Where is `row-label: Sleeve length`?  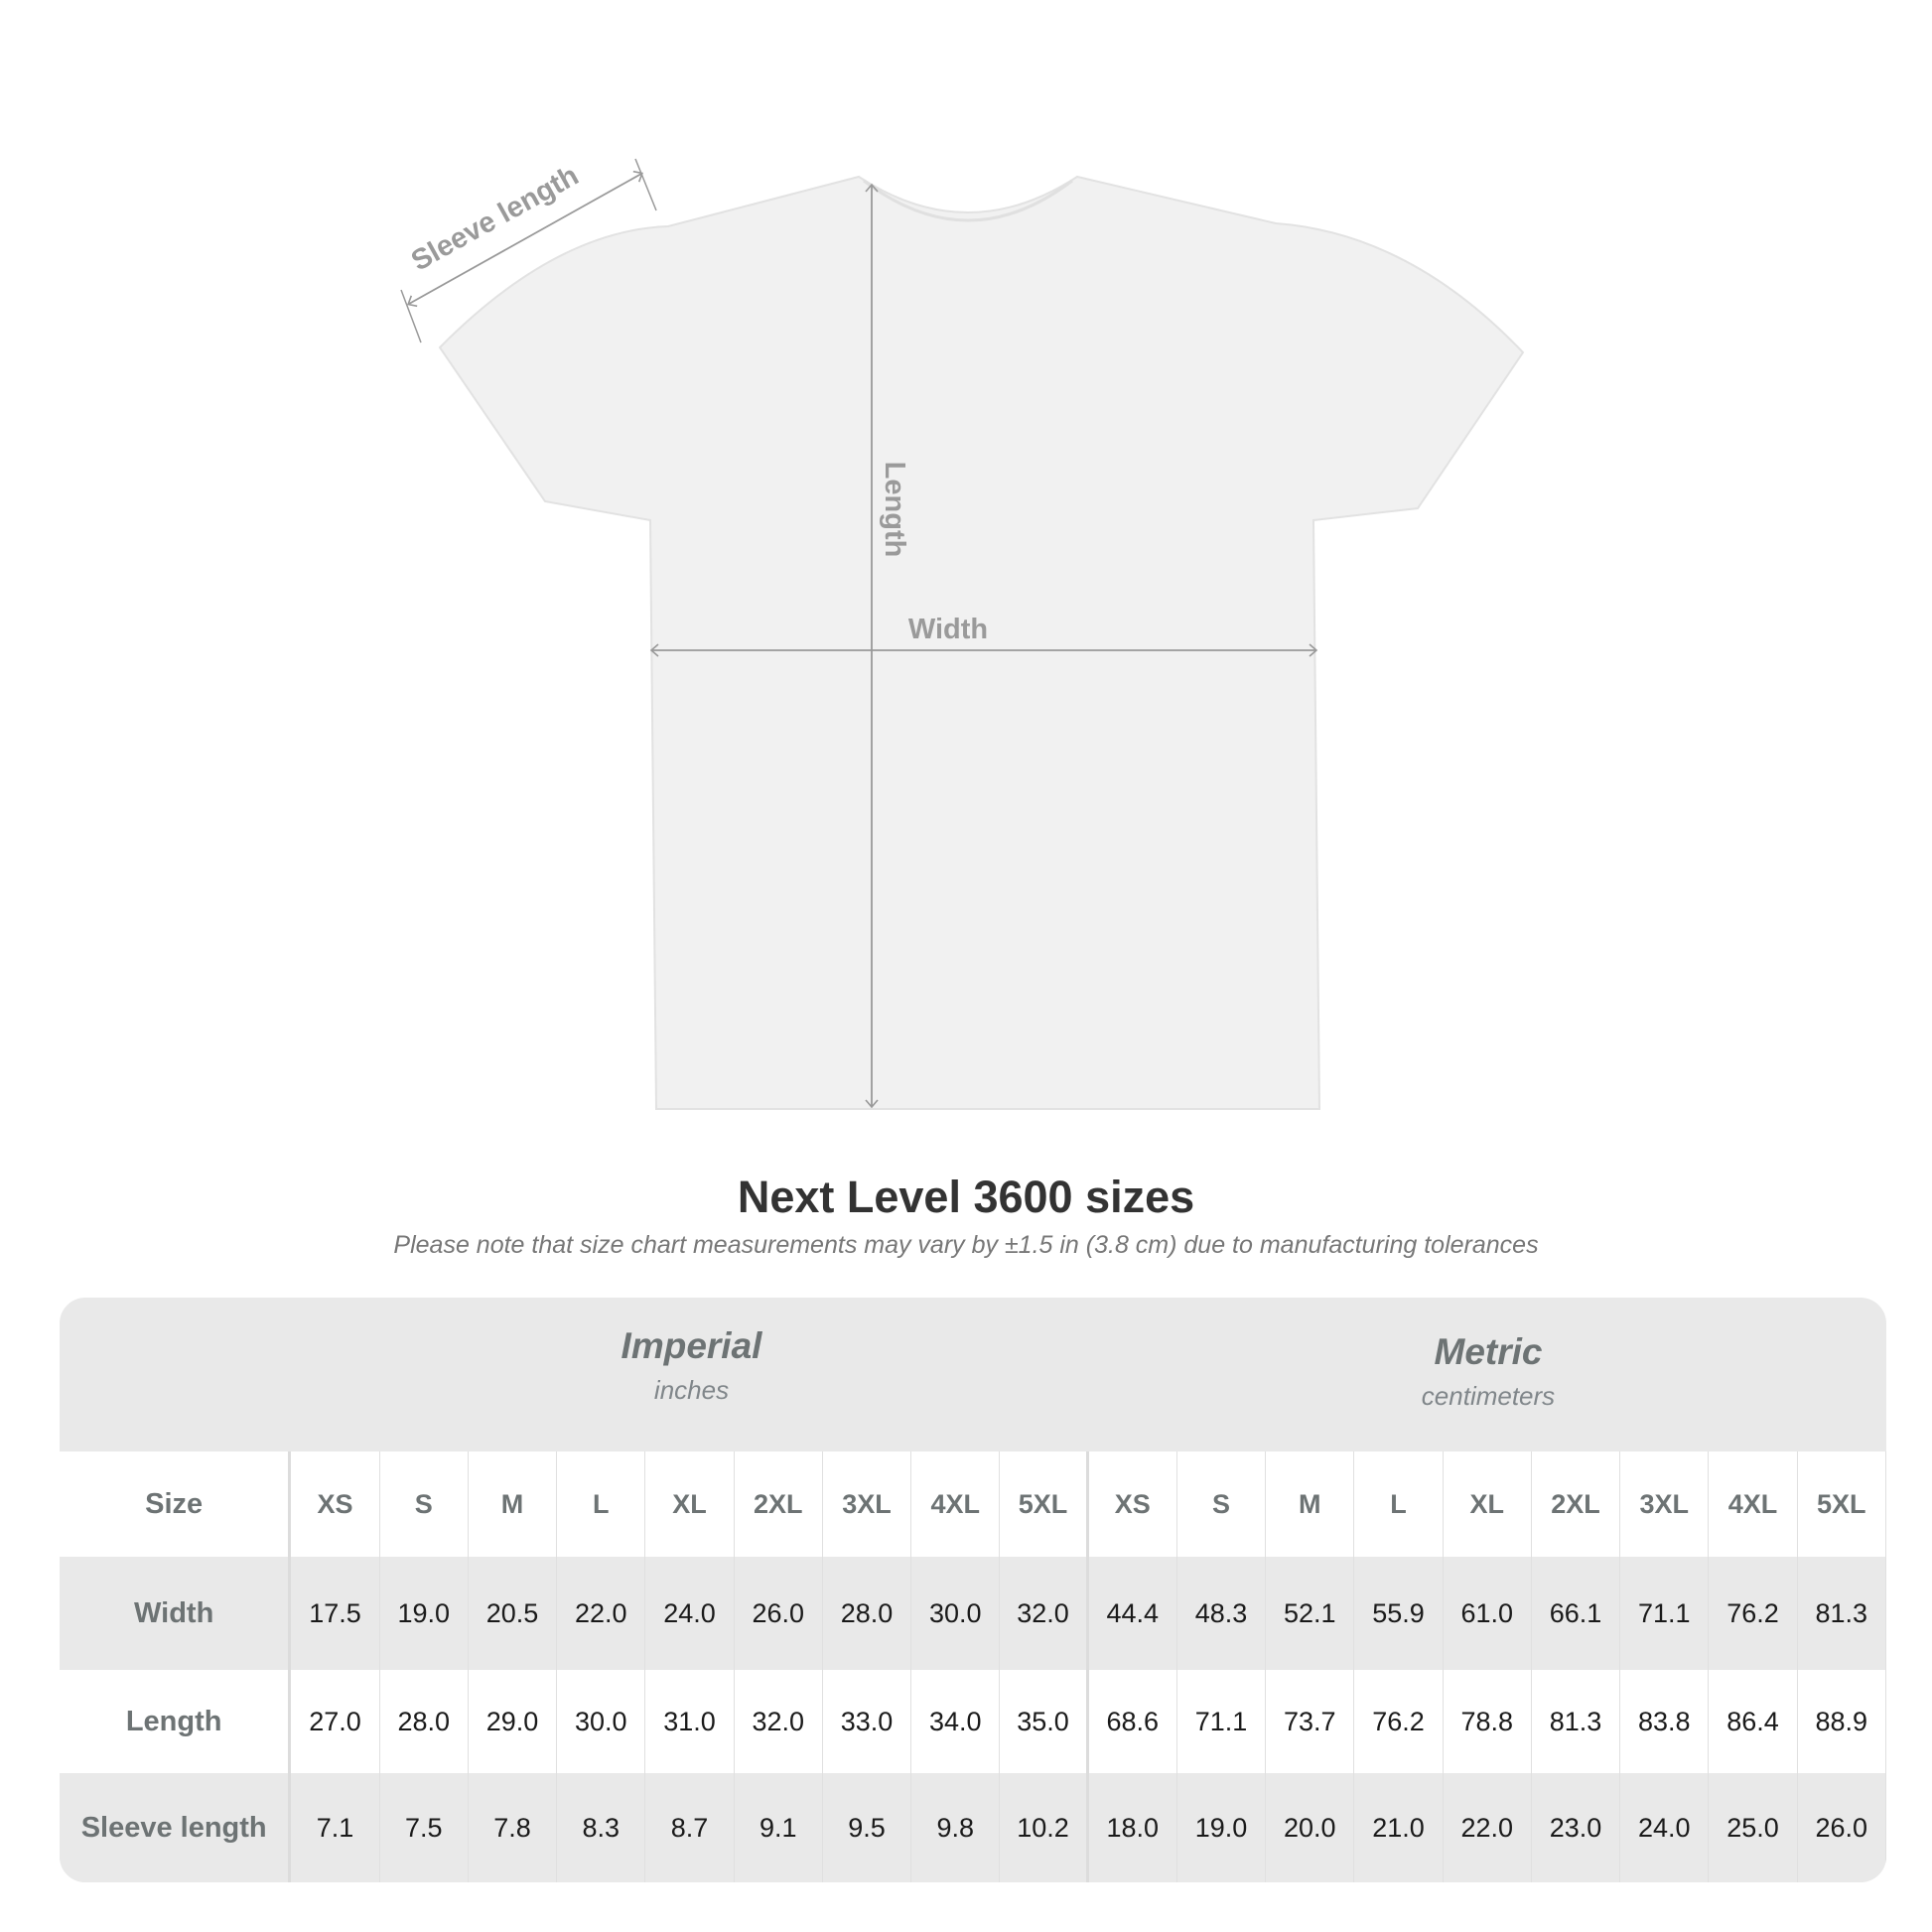
row-label: Sleeve length is located at coordinates (176, 1828).